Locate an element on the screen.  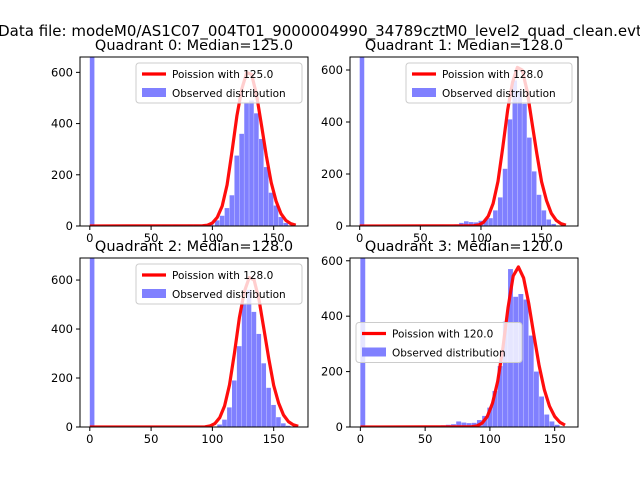
quadrant-1-legend-box is located at coordinates (489, 83).